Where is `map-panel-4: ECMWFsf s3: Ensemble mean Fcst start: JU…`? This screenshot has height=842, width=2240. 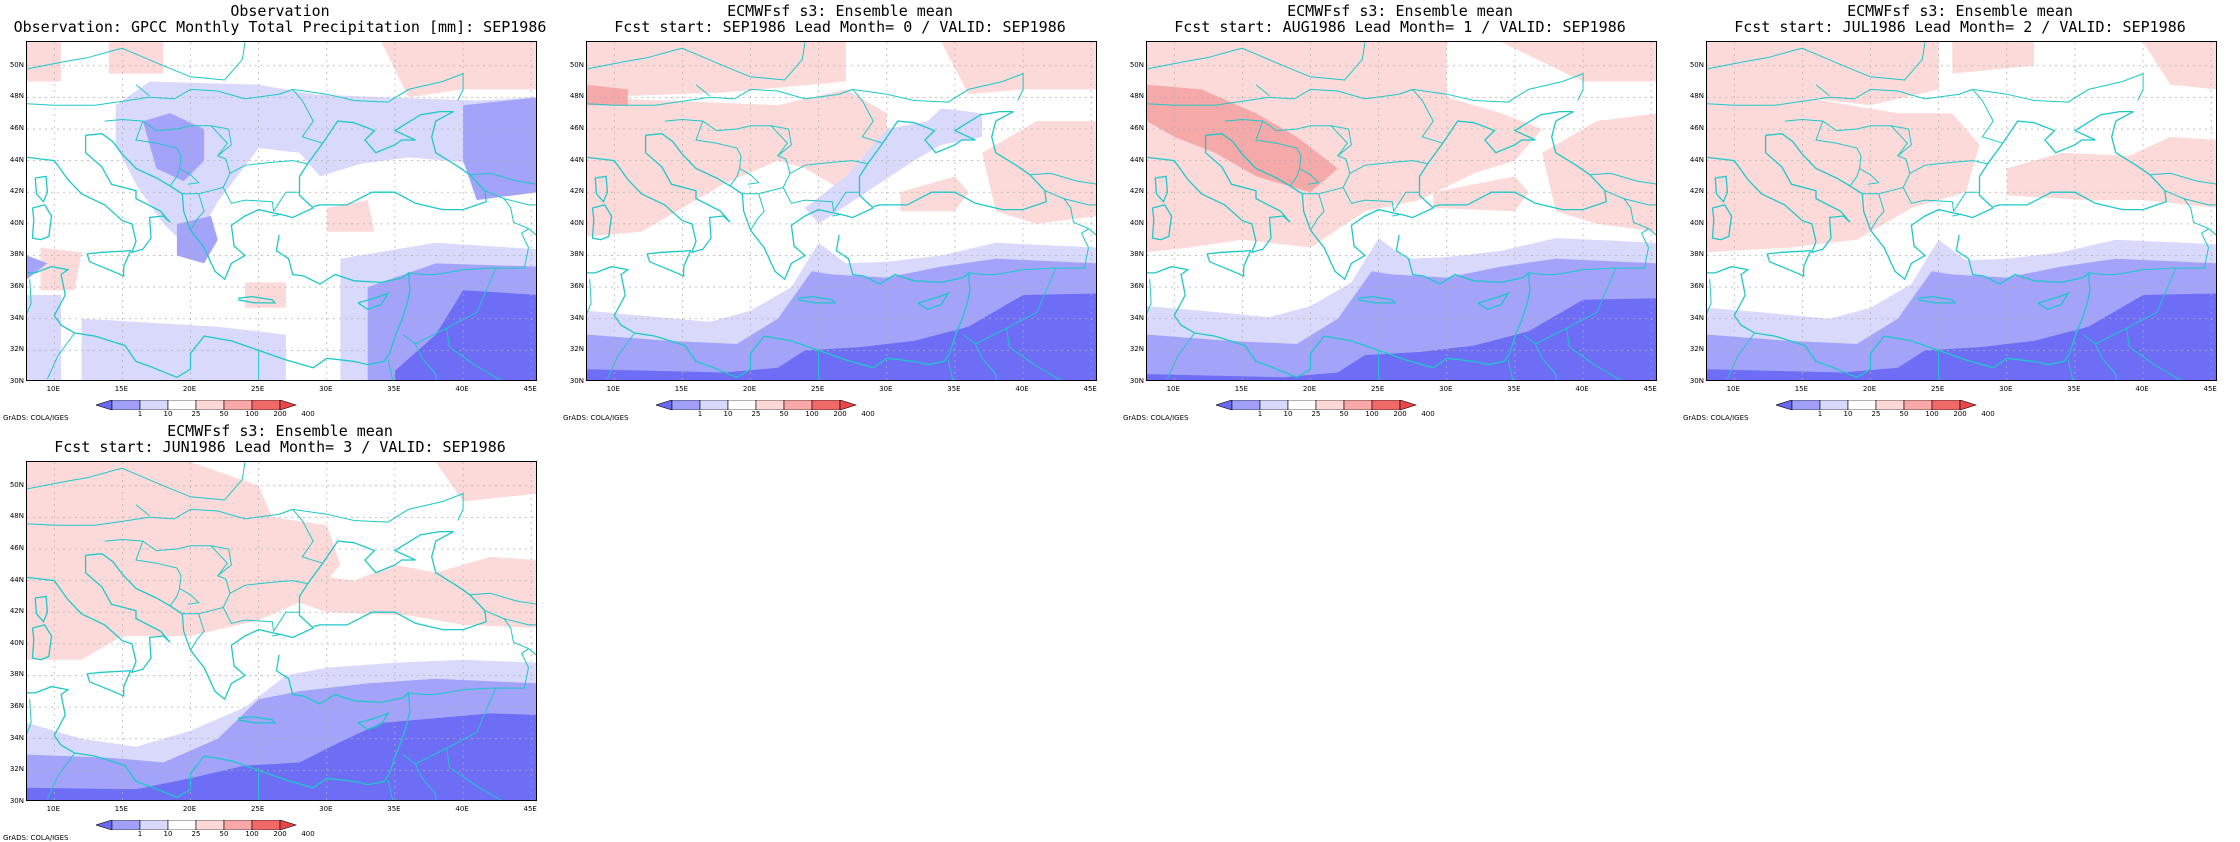
map-panel-4: ECMWFsf s3: Ensemble mean Fcst start: JU… is located at coordinates (280, 631).